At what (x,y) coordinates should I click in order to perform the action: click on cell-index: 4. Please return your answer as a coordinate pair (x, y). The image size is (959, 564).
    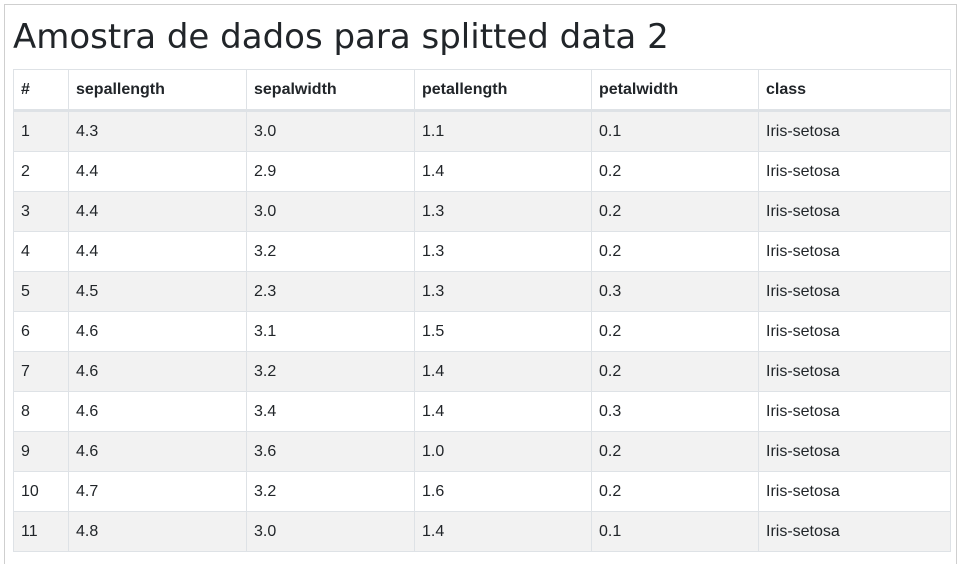
    Looking at the image, I should click on (41, 251).